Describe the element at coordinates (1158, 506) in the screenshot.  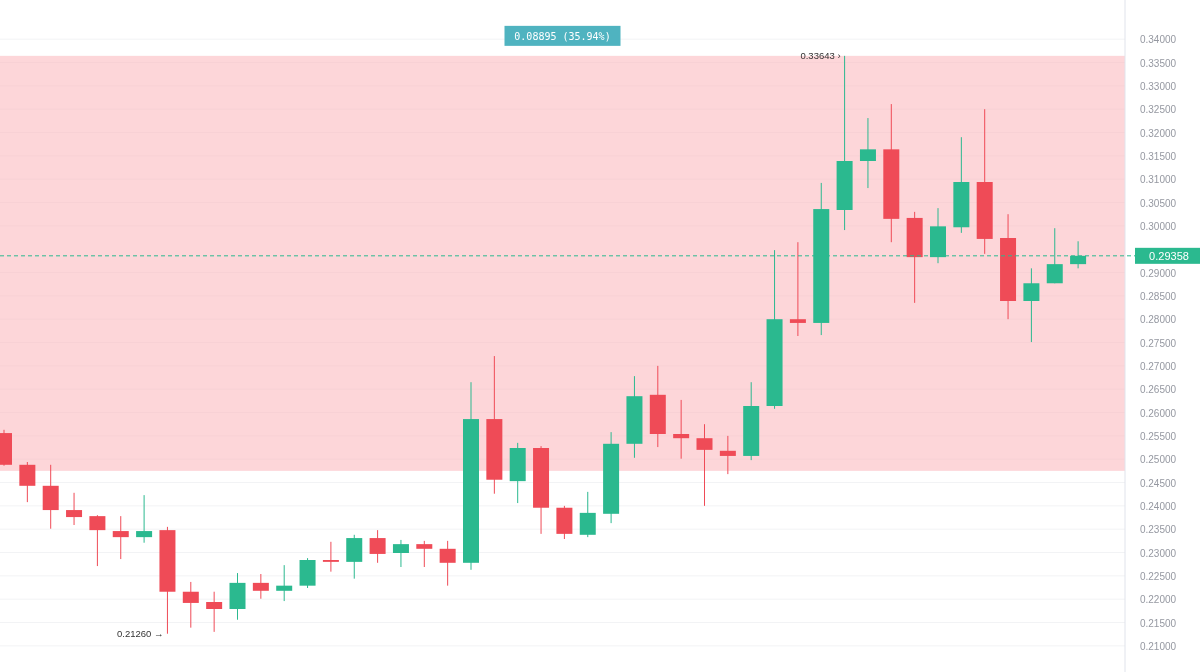
I see `y-tick-label: 0.24000` at that location.